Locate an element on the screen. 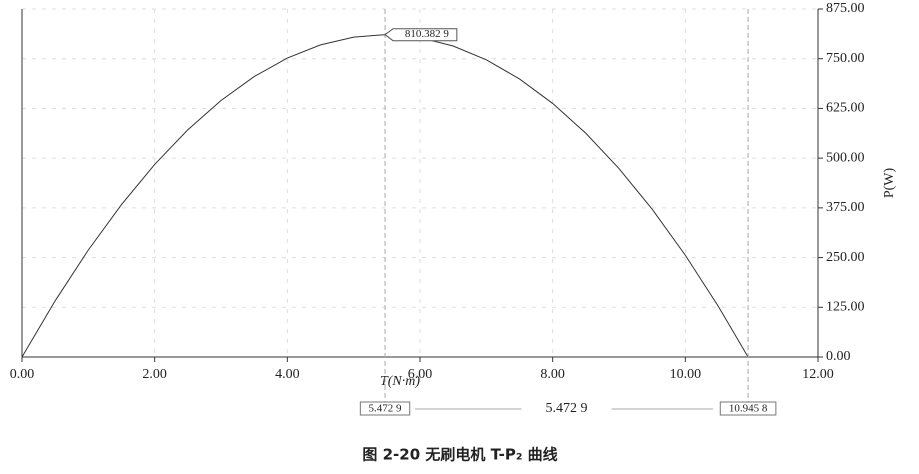  cursor-label: 10.945 8 is located at coordinates (748, 409).